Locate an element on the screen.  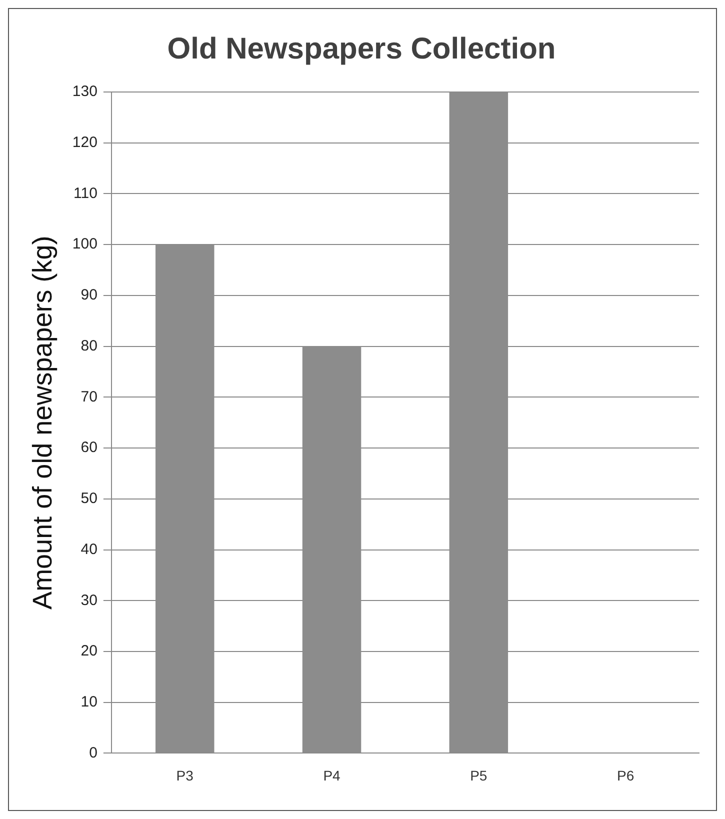
x-tick-label: P5 is located at coordinates (479, 775).